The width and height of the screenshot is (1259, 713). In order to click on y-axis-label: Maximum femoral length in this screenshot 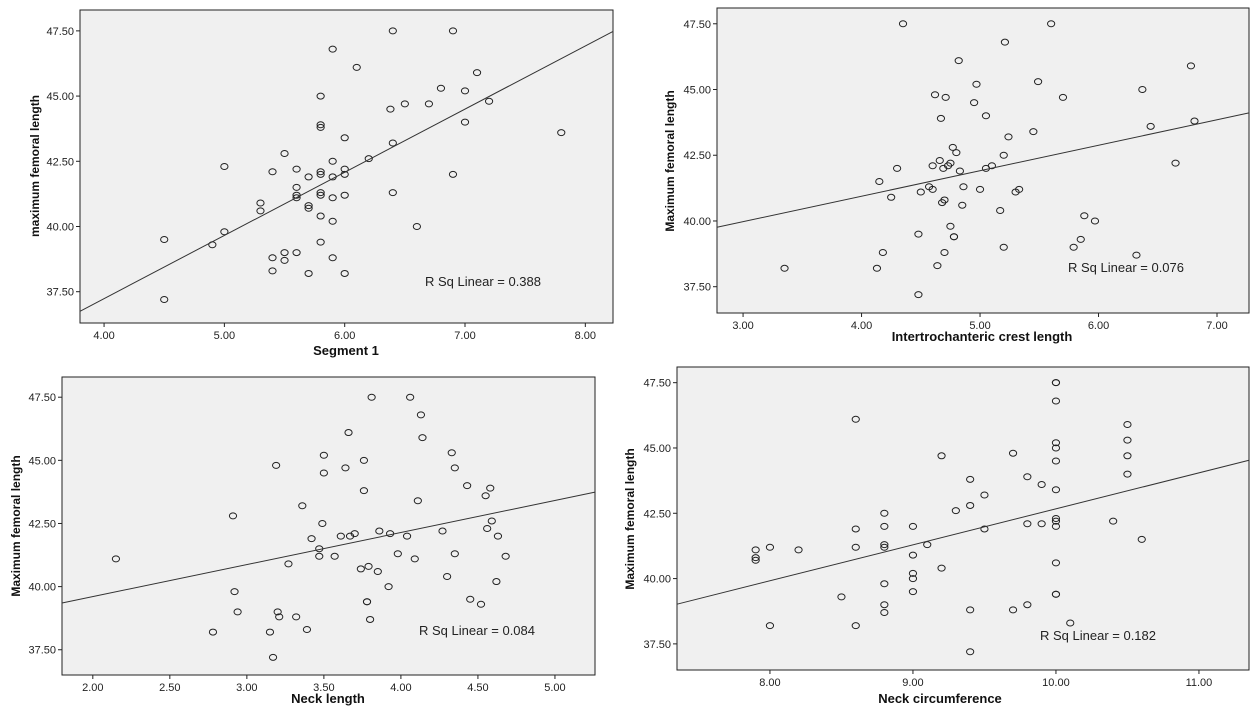, I will do `click(16, 525)`.